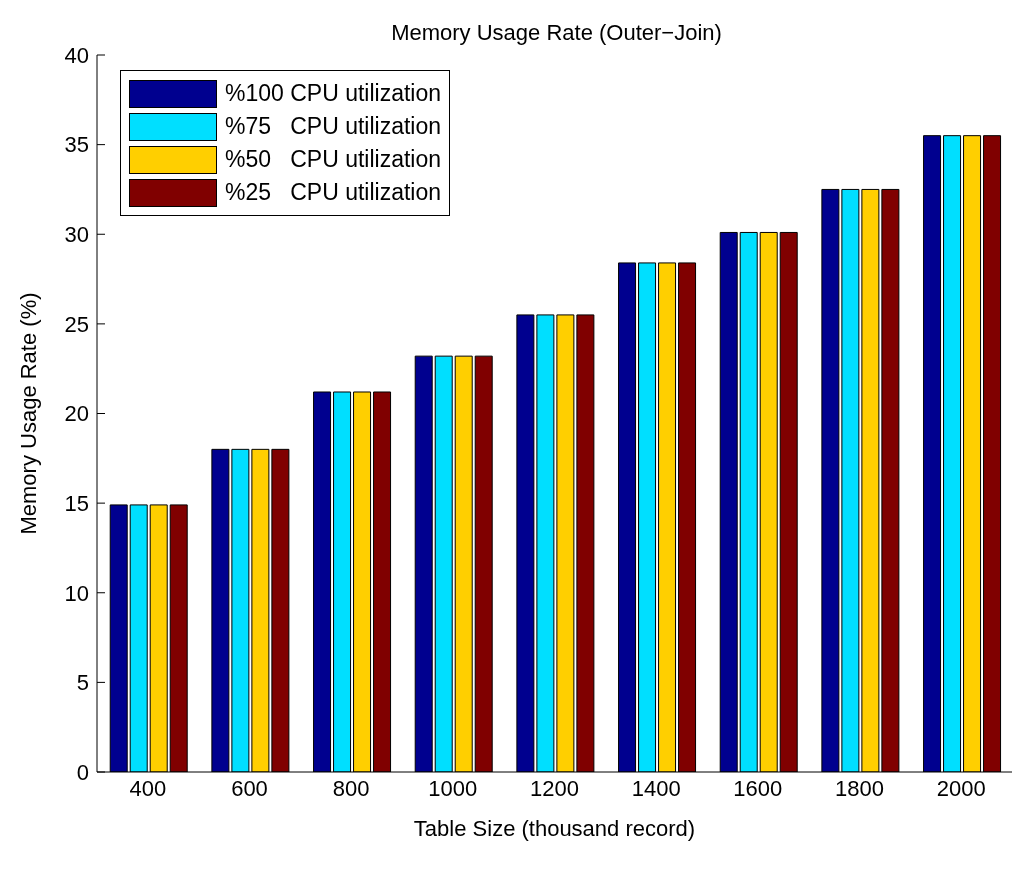  I want to click on y-tick-label: 35, so click(76, 145).